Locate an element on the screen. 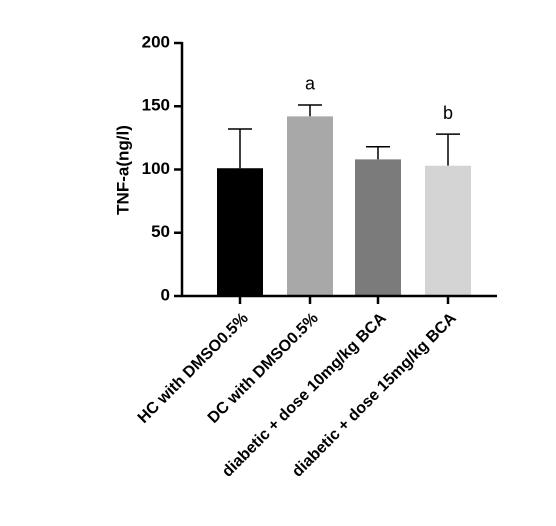 This screenshot has height=526, width=556. y-tick-label: 0 is located at coordinates (165, 294).